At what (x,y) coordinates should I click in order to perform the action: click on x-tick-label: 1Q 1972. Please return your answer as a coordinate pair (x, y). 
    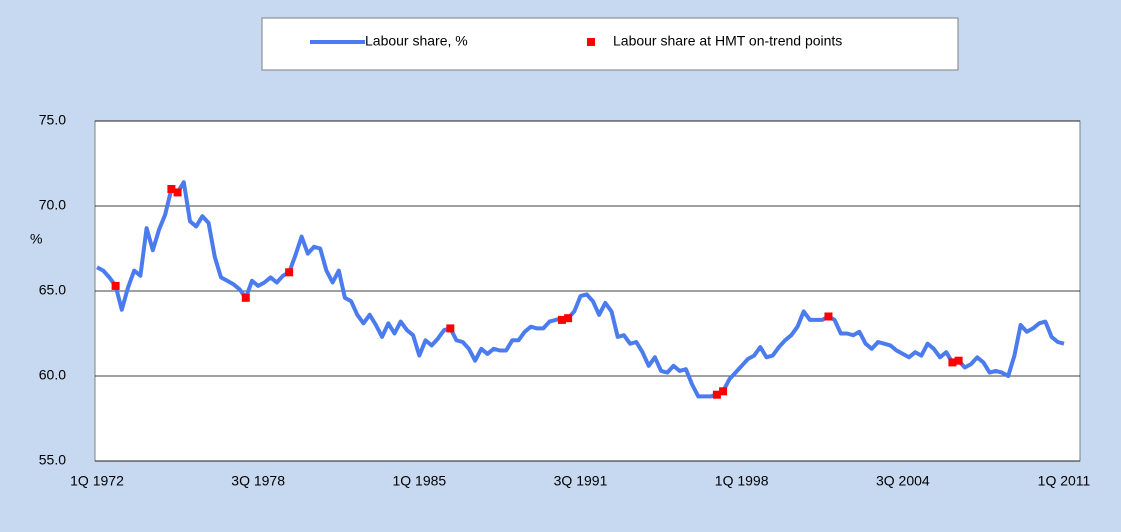
    Looking at the image, I should click on (97, 481).